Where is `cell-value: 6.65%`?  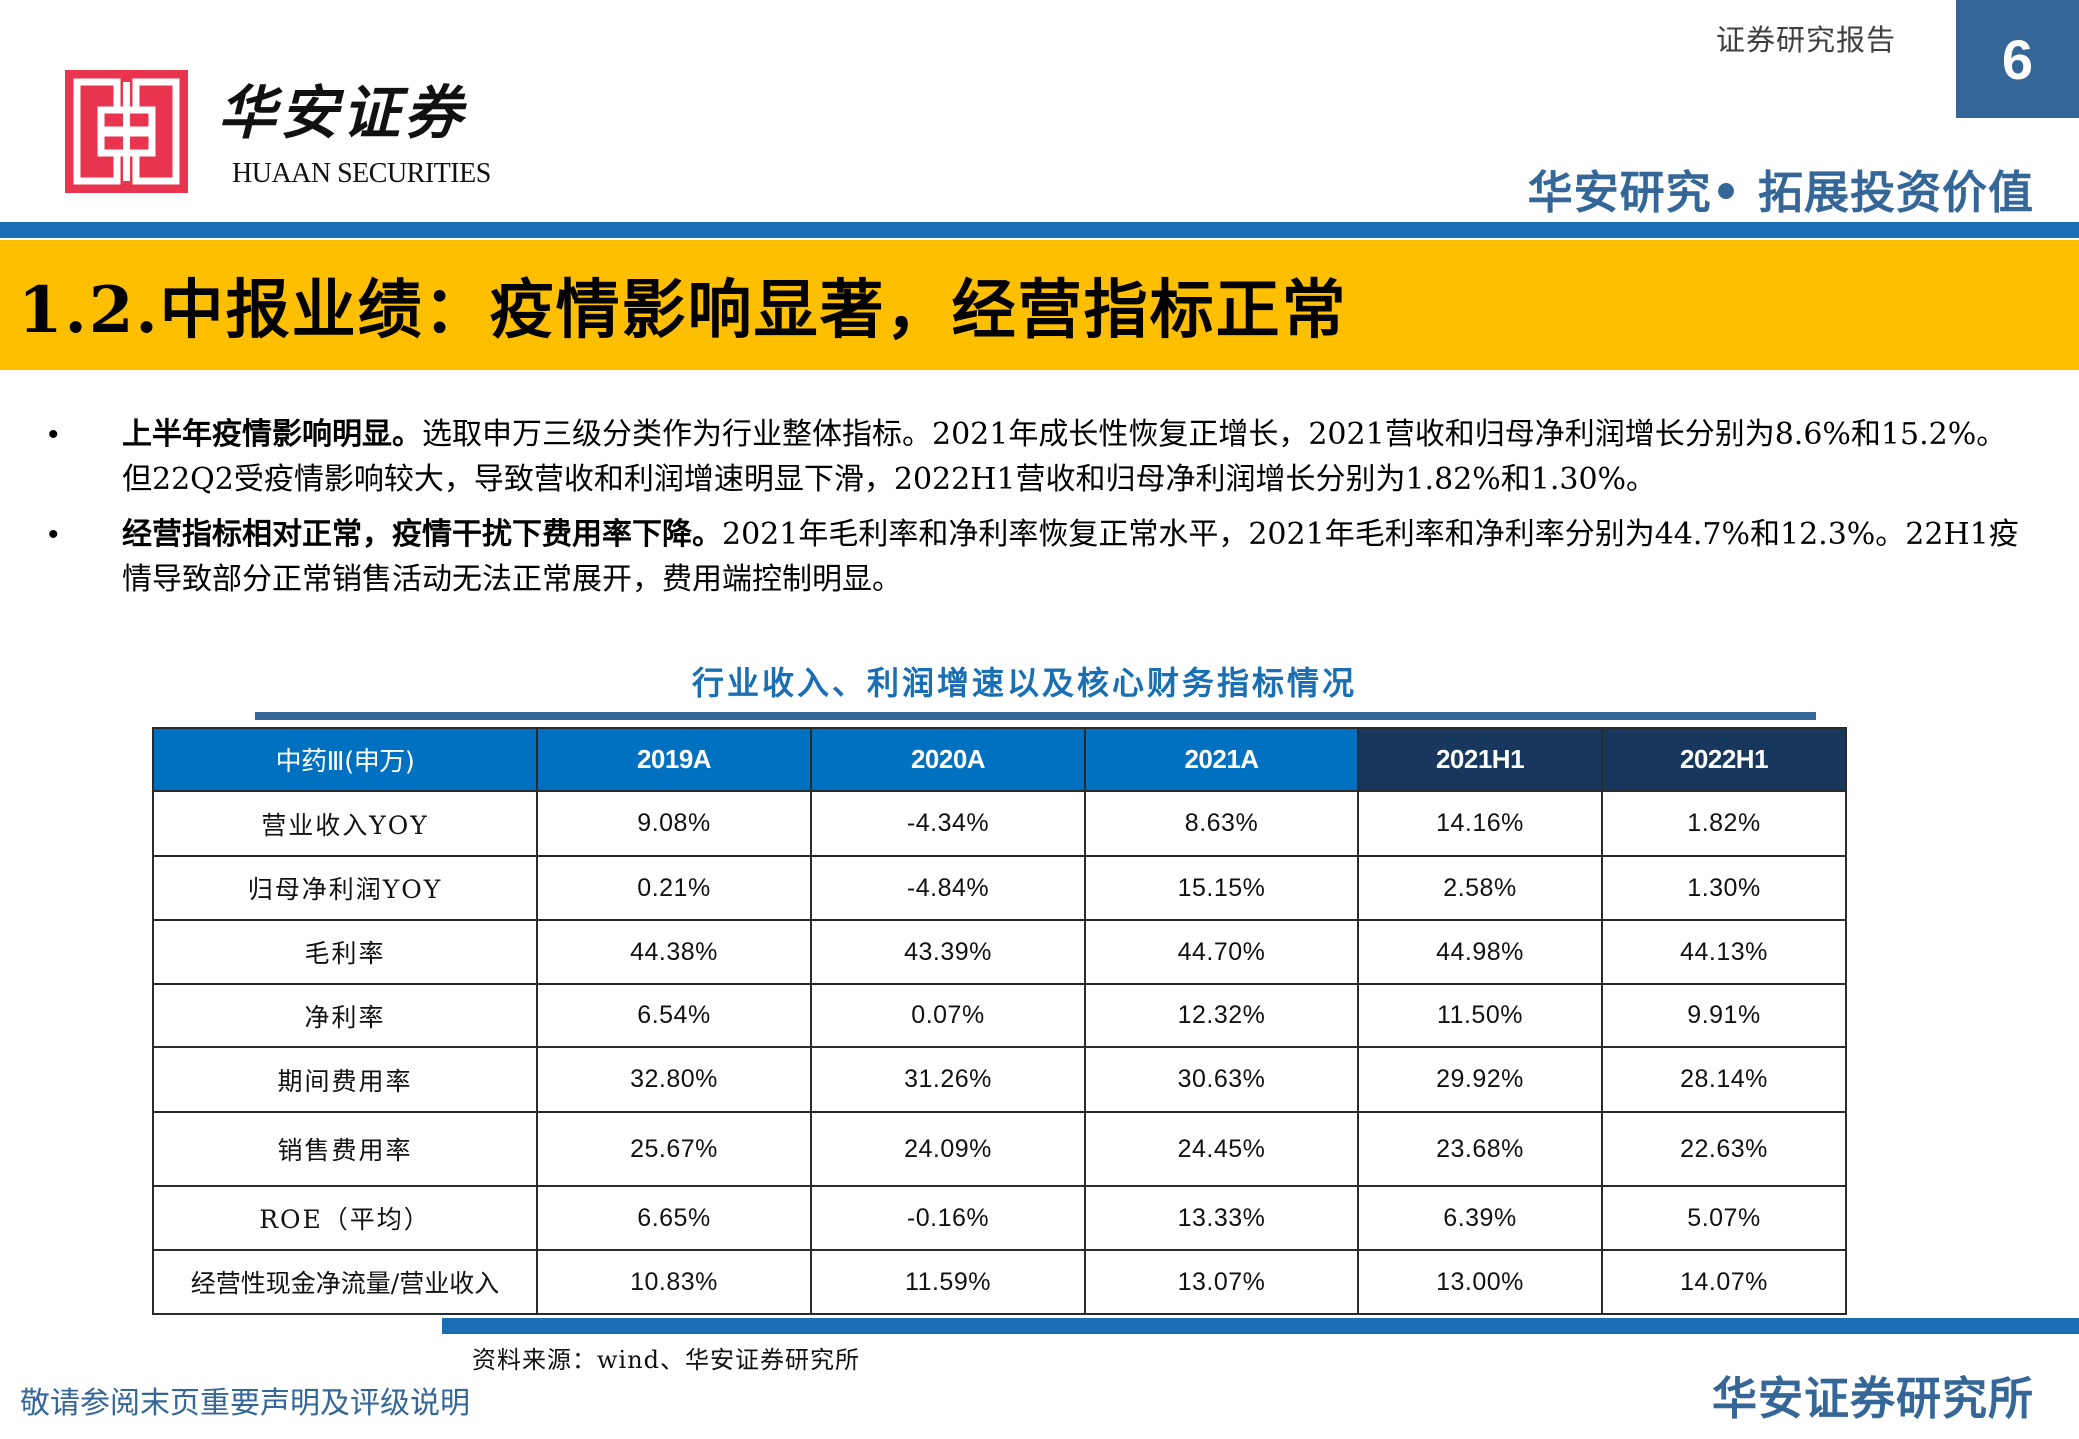 cell-value: 6.65% is located at coordinates (674, 1218).